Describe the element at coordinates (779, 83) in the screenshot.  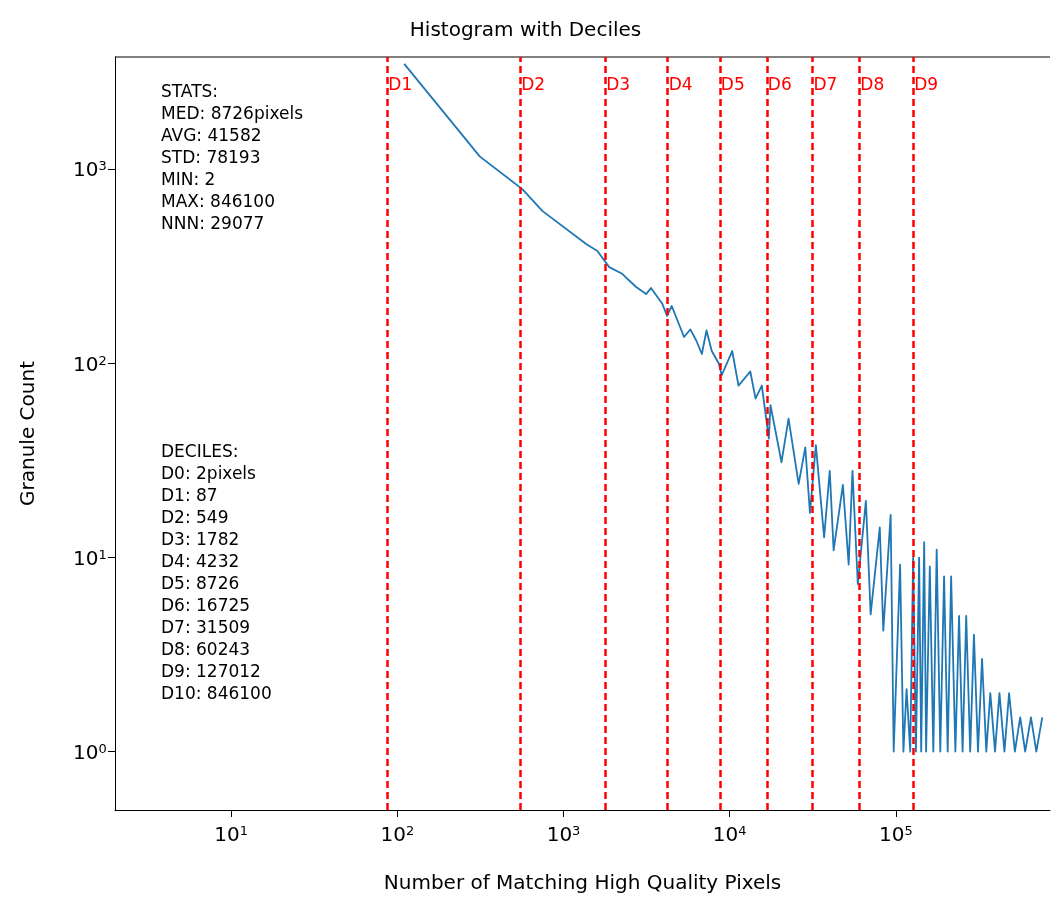
I see `ref-line-label: D6` at that location.